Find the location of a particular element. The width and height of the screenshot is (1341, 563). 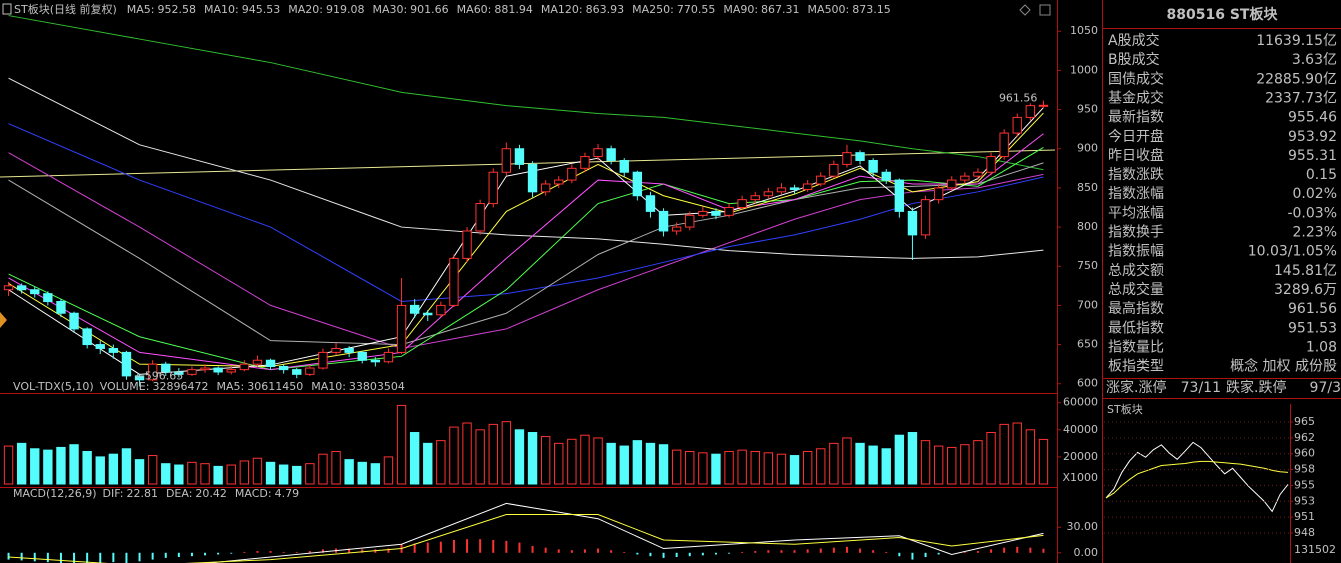

y-tick-label: 948 is located at coordinates (1304, 532).